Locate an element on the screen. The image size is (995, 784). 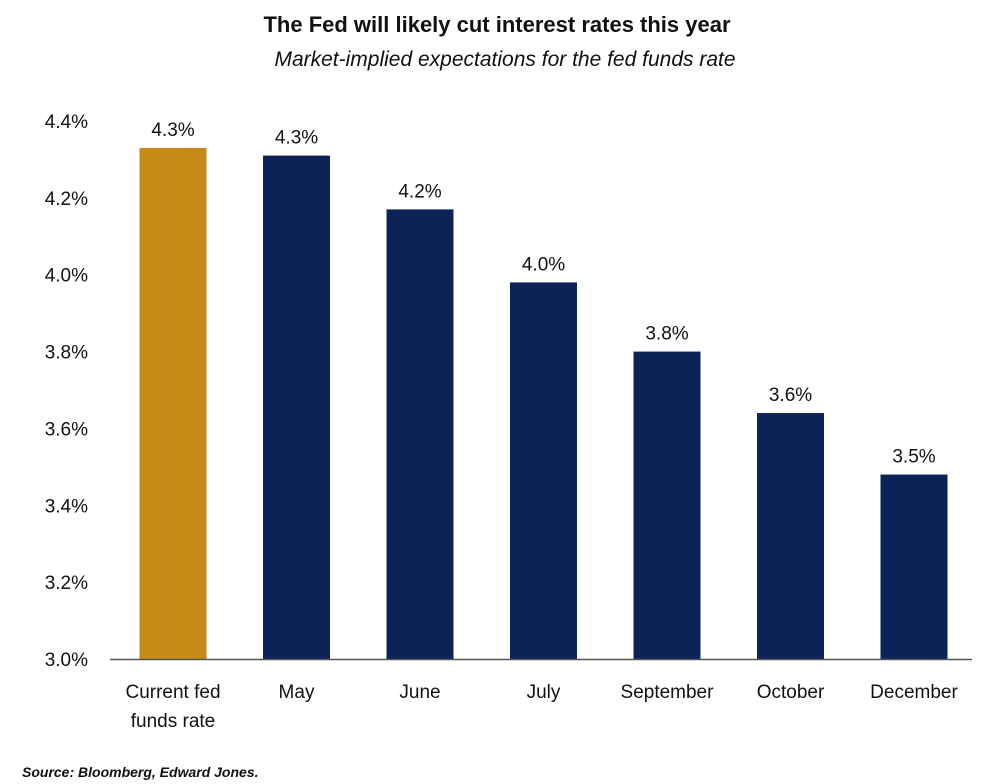
bar-value-label: 4.2% is located at coordinates (419, 191).